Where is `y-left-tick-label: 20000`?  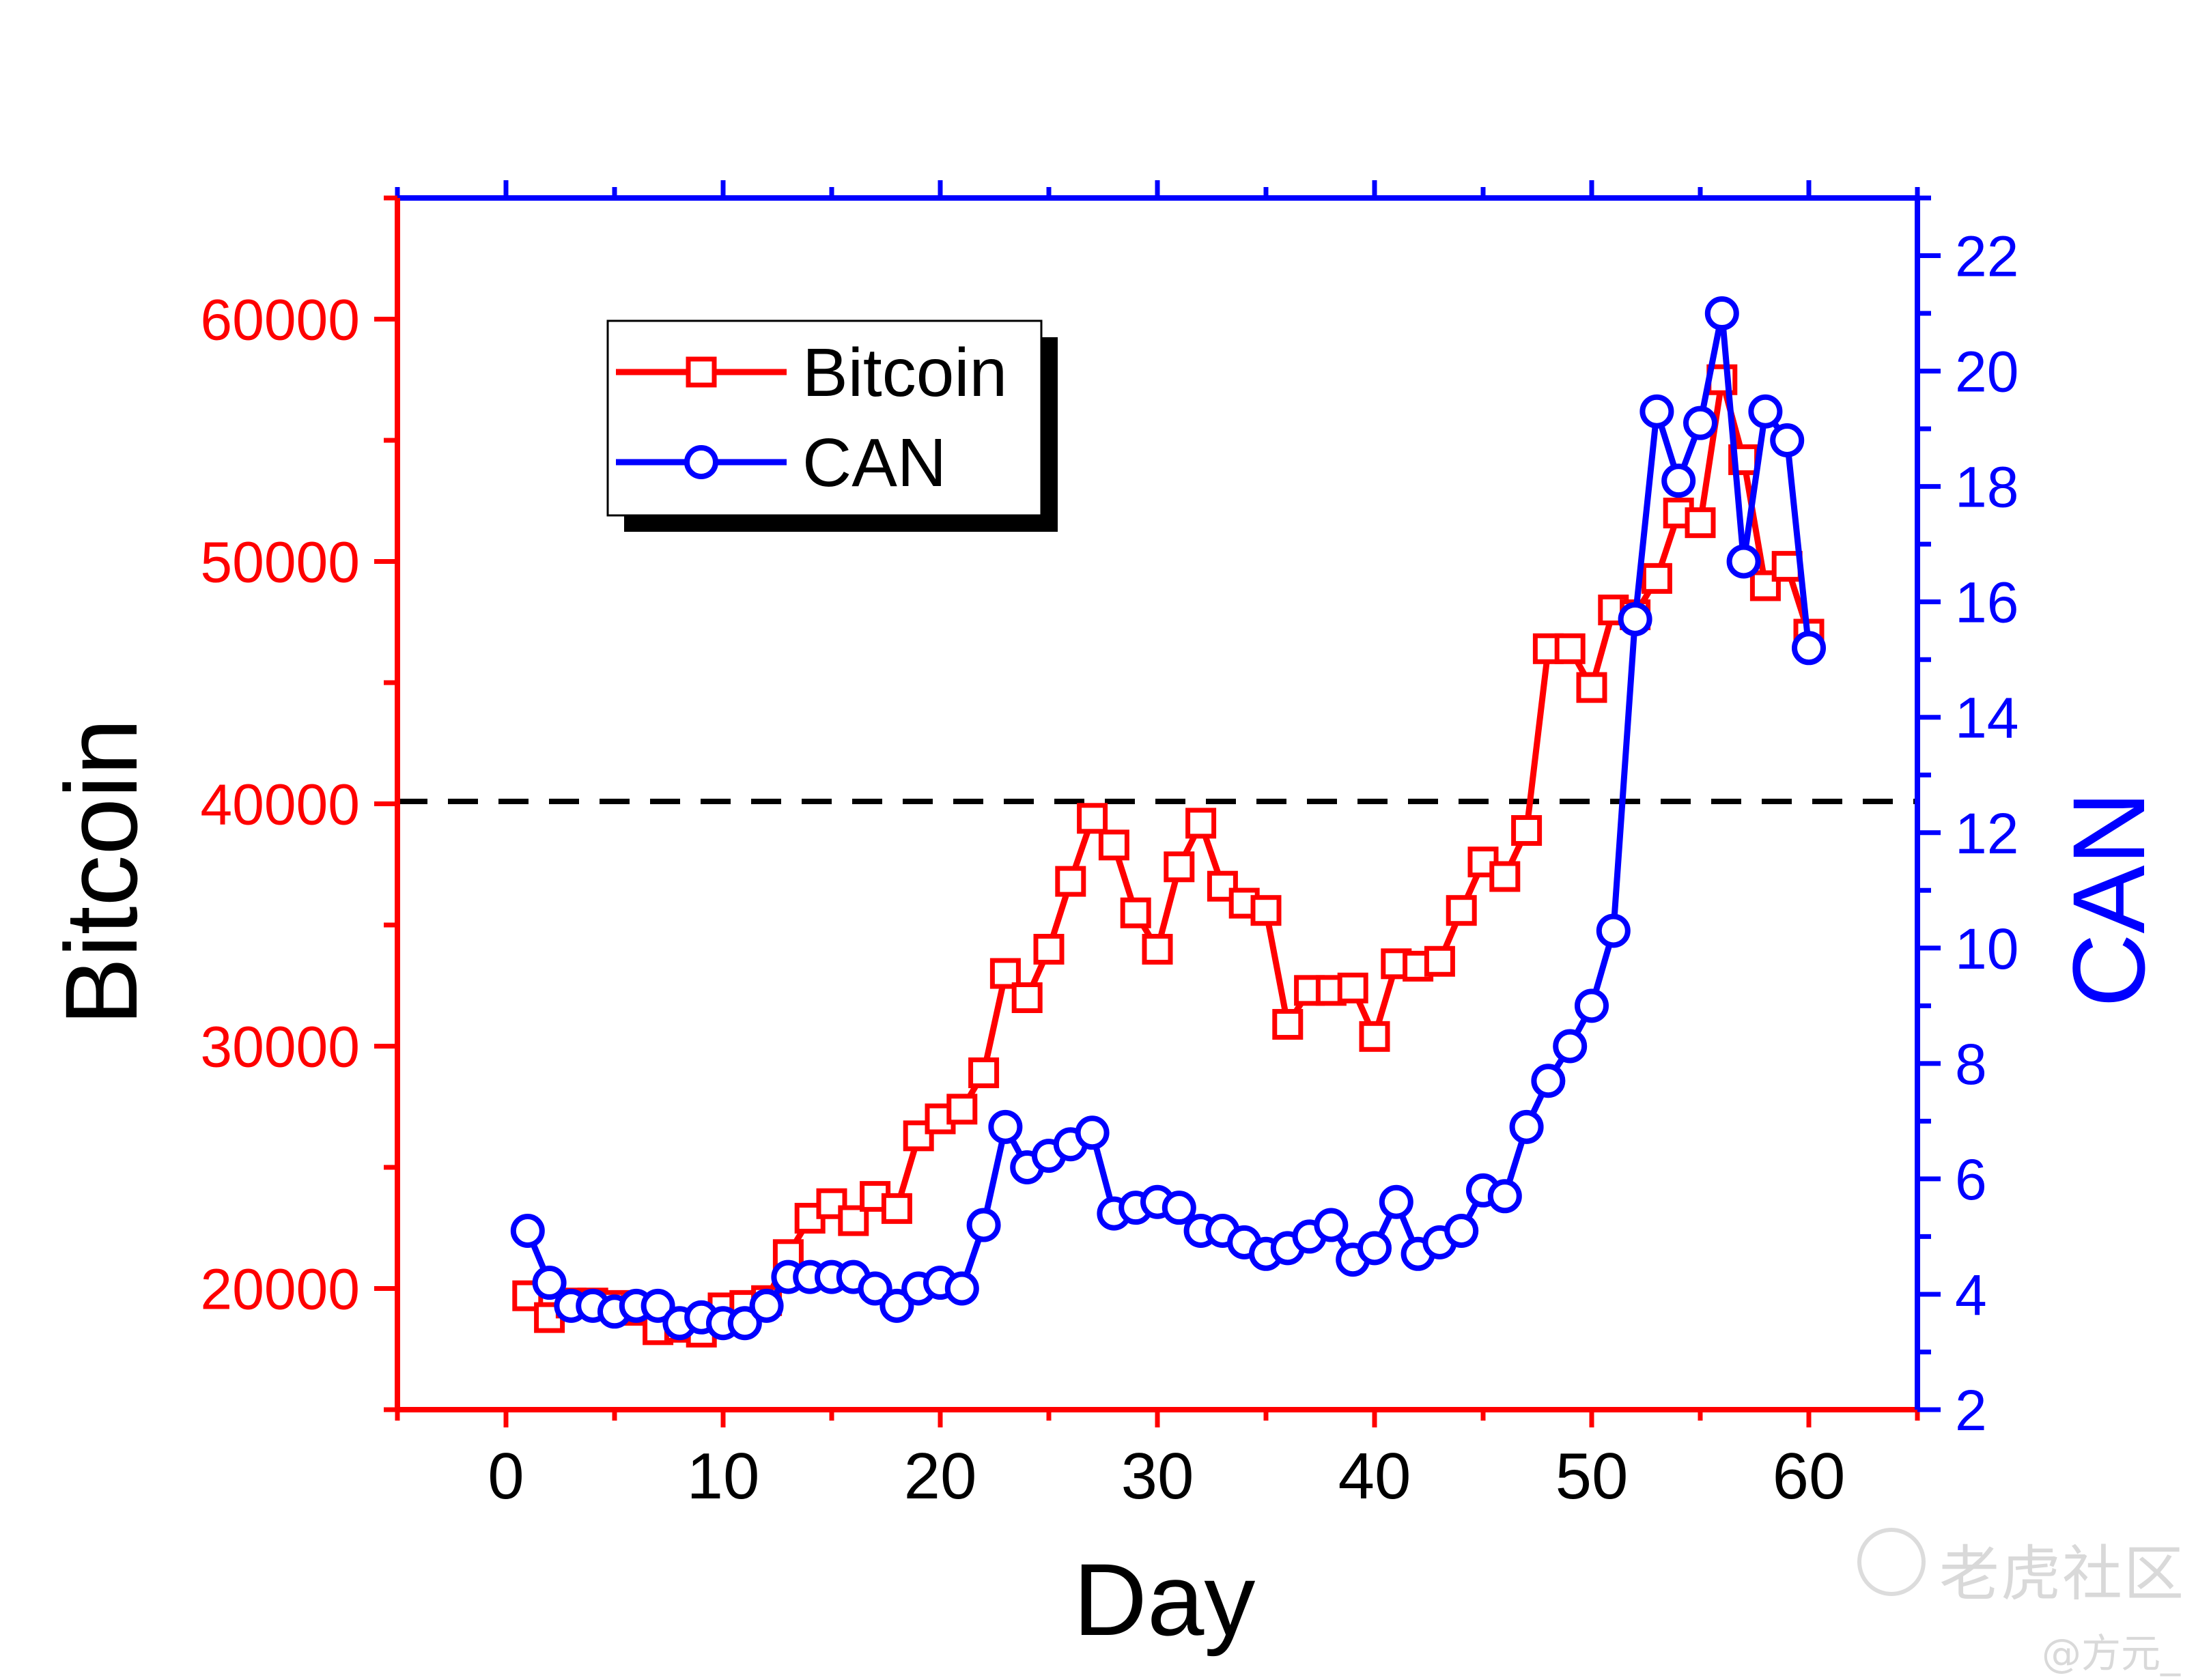
y-left-tick-label: 20000 is located at coordinates (280, 1289).